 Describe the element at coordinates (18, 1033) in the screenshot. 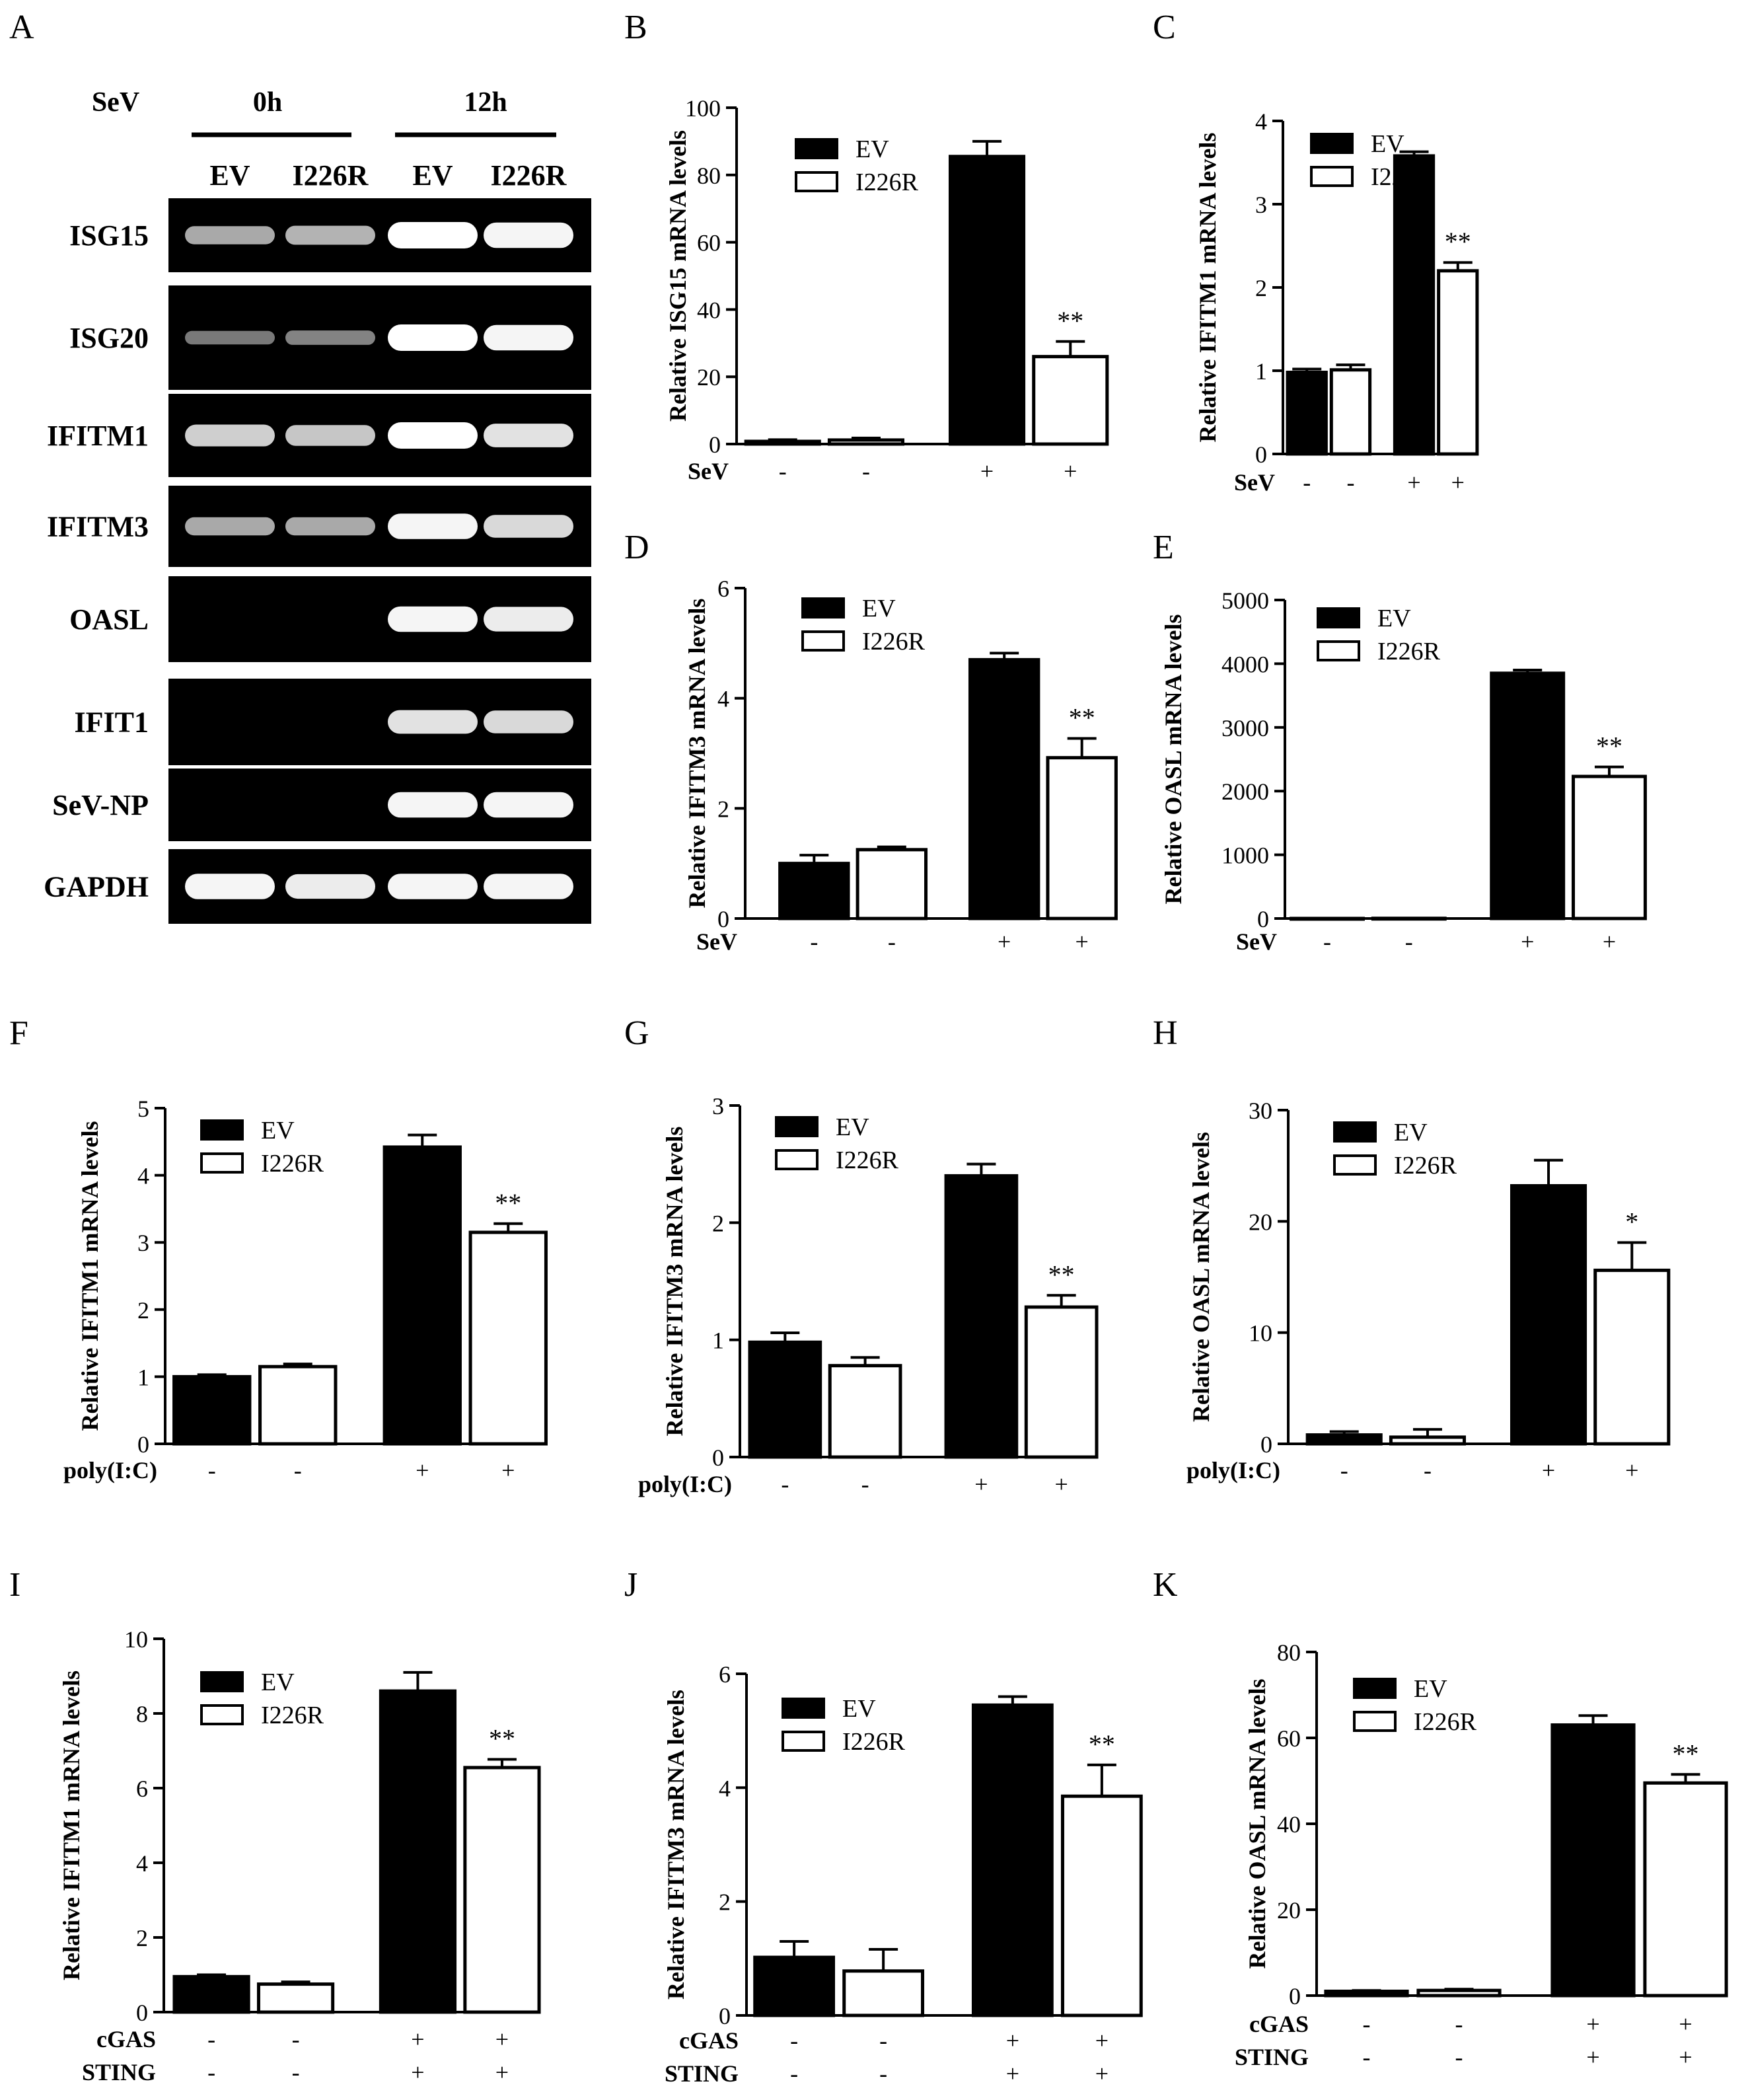

I see `panel-letter: F` at that location.